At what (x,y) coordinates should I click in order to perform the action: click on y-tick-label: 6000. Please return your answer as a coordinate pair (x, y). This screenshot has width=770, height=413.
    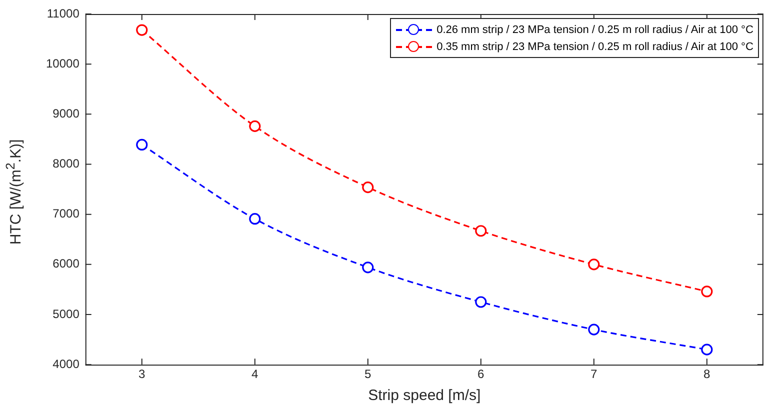
    Looking at the image, I should click on (66, 263).